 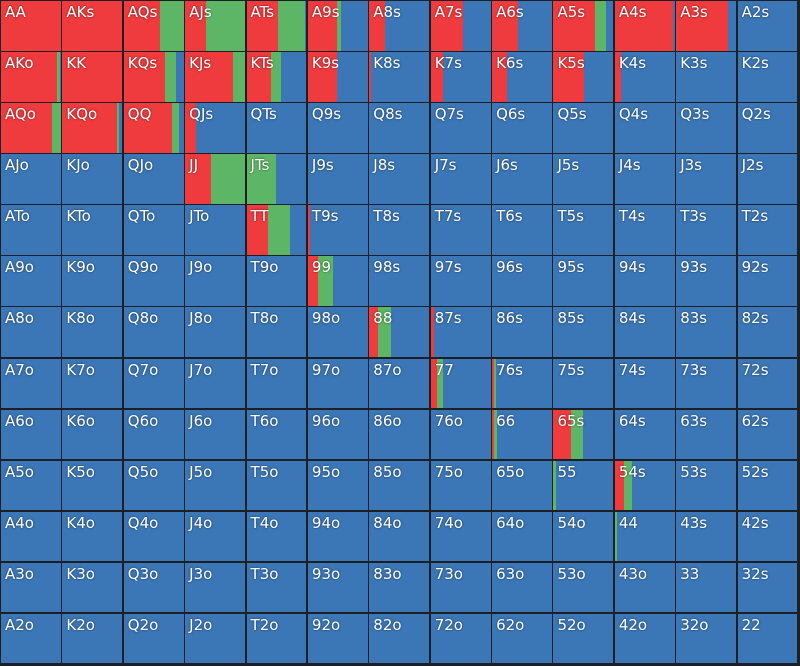 What do you see at coordinates (337, 587) in the screenshot?
I see `hand-cell: 93o` at bounding box center [337, 587].